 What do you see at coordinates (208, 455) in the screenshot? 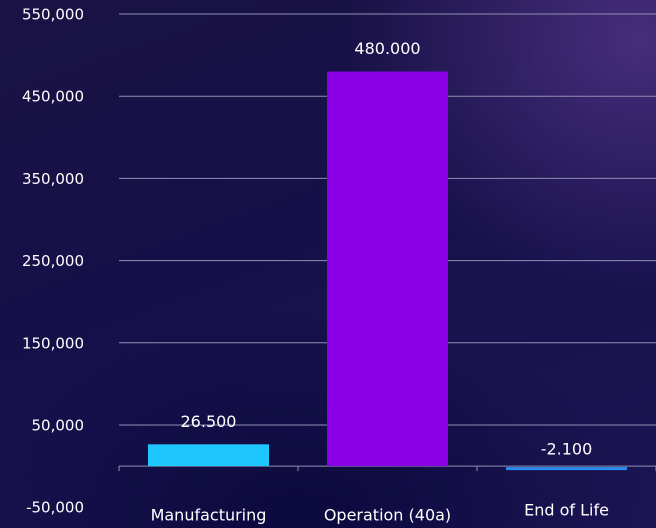
I see `bar-manufacturing` at bounding box center [208, 455].